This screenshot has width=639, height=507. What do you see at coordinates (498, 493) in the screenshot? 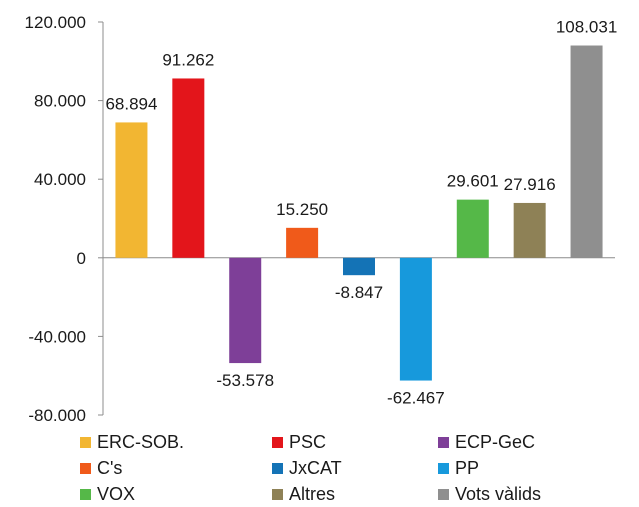
I see `legend-label: Vots vàlids` at bounding box center [498, 493].